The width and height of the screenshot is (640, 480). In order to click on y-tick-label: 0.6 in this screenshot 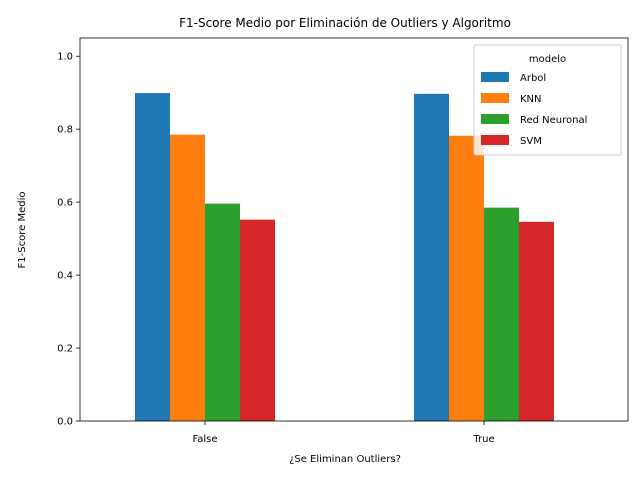, I will do `click(65, 203)`.